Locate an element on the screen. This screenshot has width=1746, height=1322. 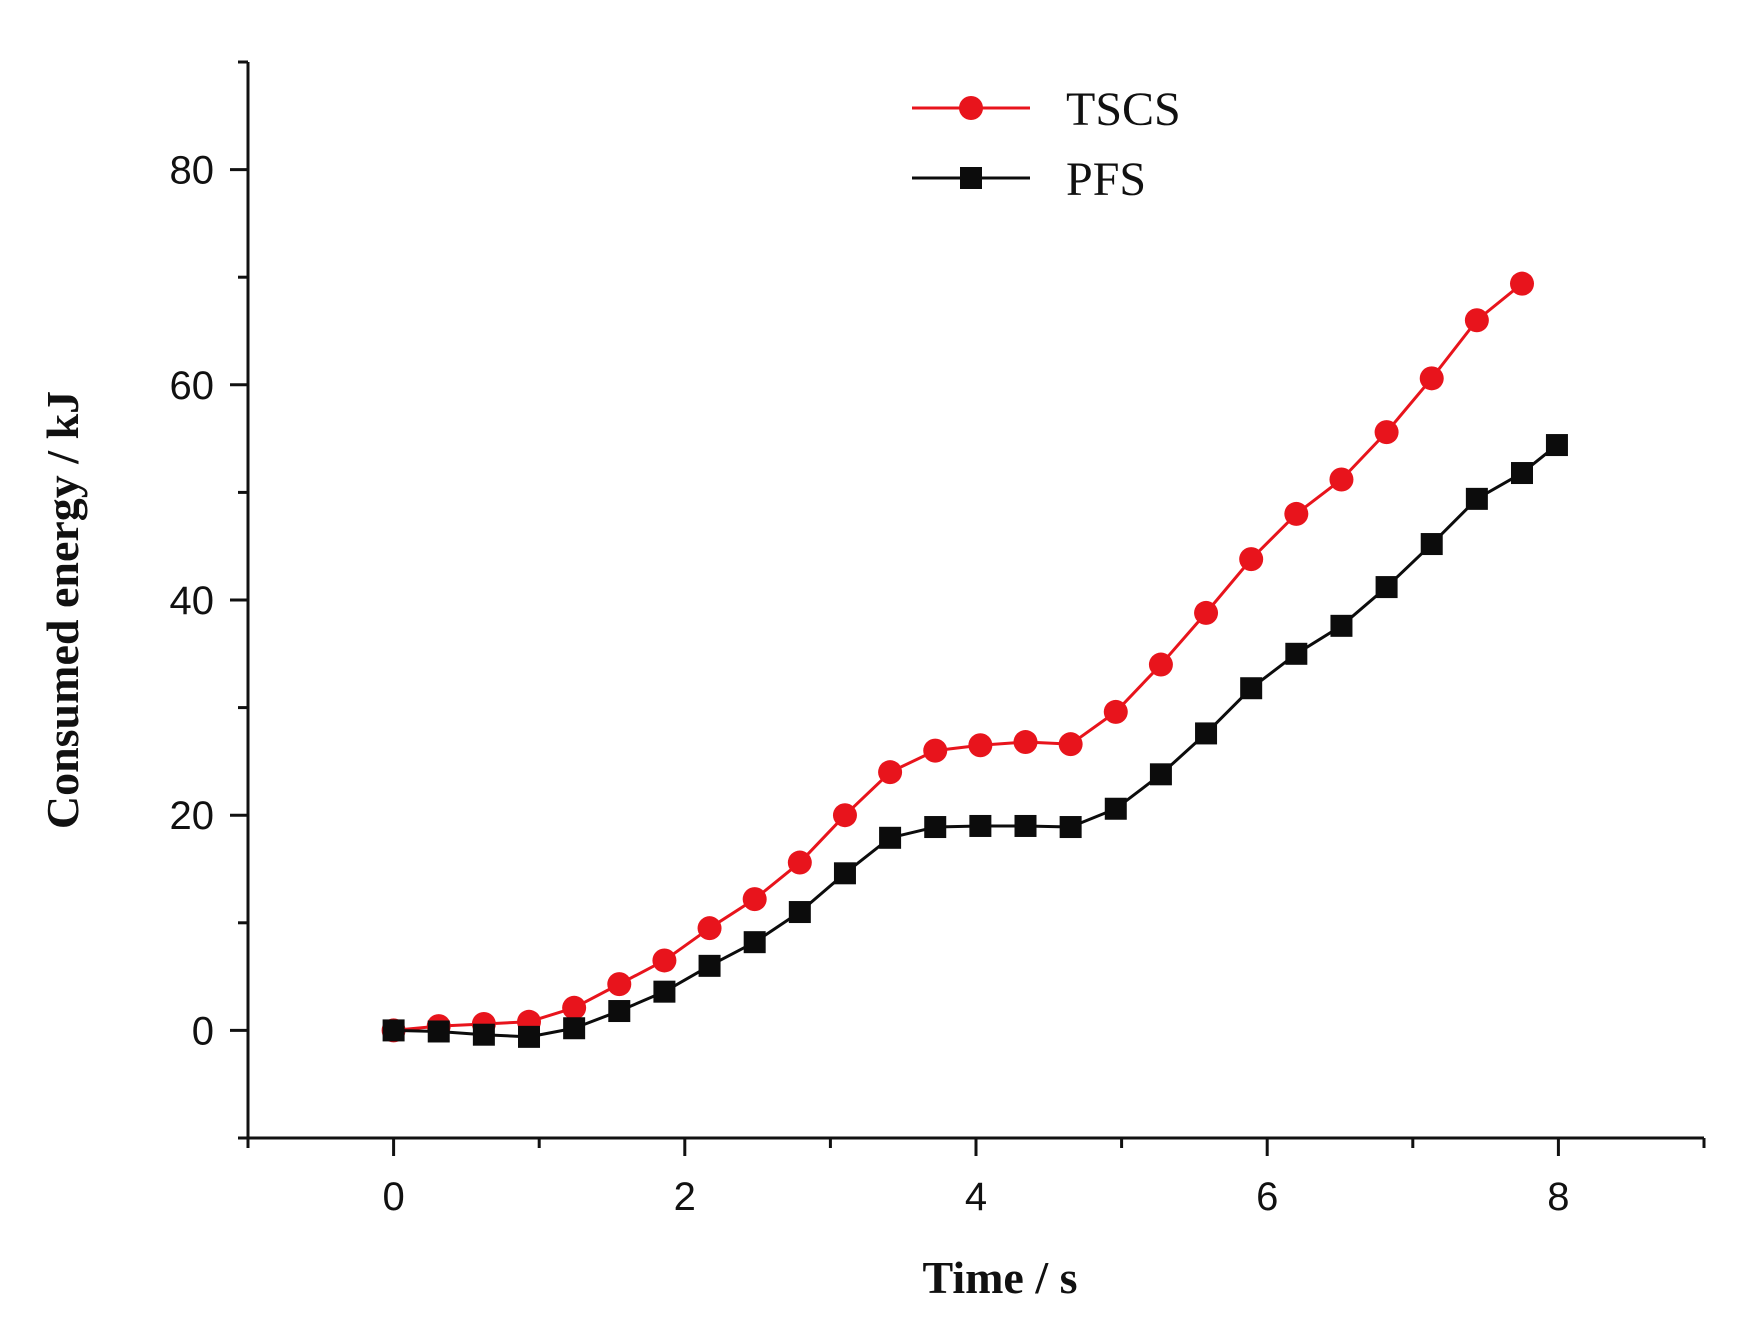
legend-item-tscs: TSCS is located at coordinates (1046, 109).